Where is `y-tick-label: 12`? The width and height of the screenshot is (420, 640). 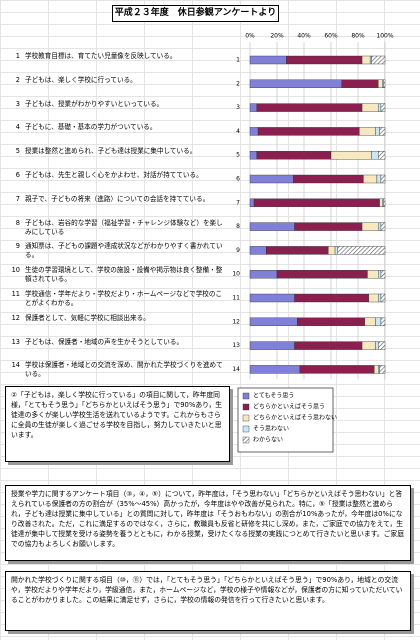
y-tick-label: 12 is located at coordinates (236, 321).